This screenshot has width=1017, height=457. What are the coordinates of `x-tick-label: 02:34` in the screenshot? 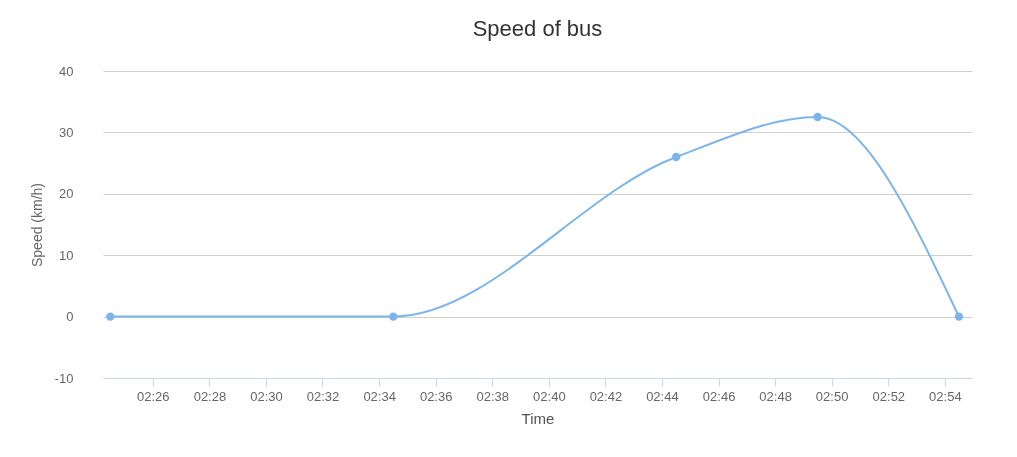 It's located at (379, 396).